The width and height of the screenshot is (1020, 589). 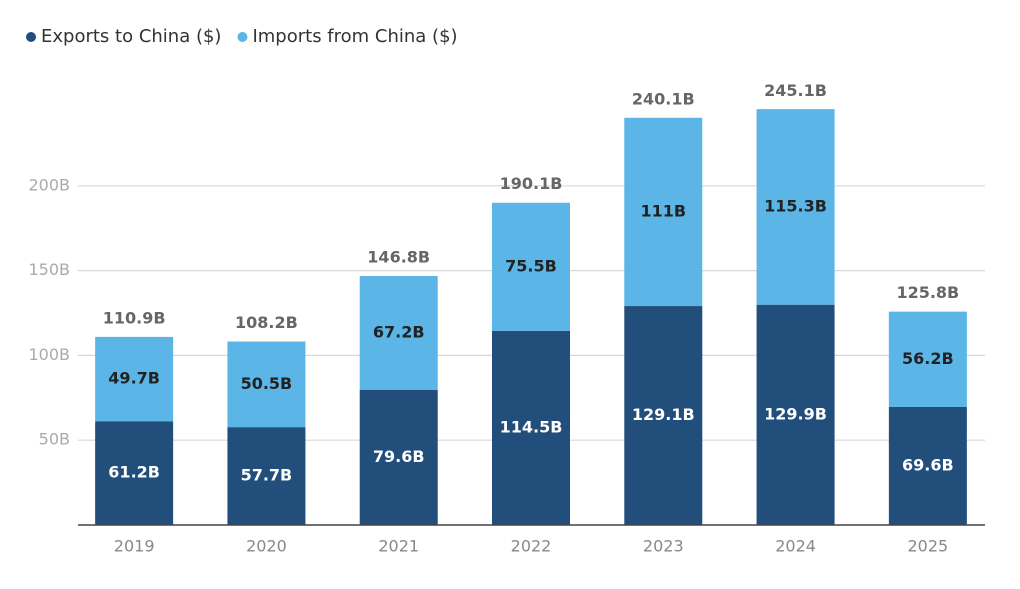 I want to click on bar-value-label: 50.5B, so click(x=267, y=383).